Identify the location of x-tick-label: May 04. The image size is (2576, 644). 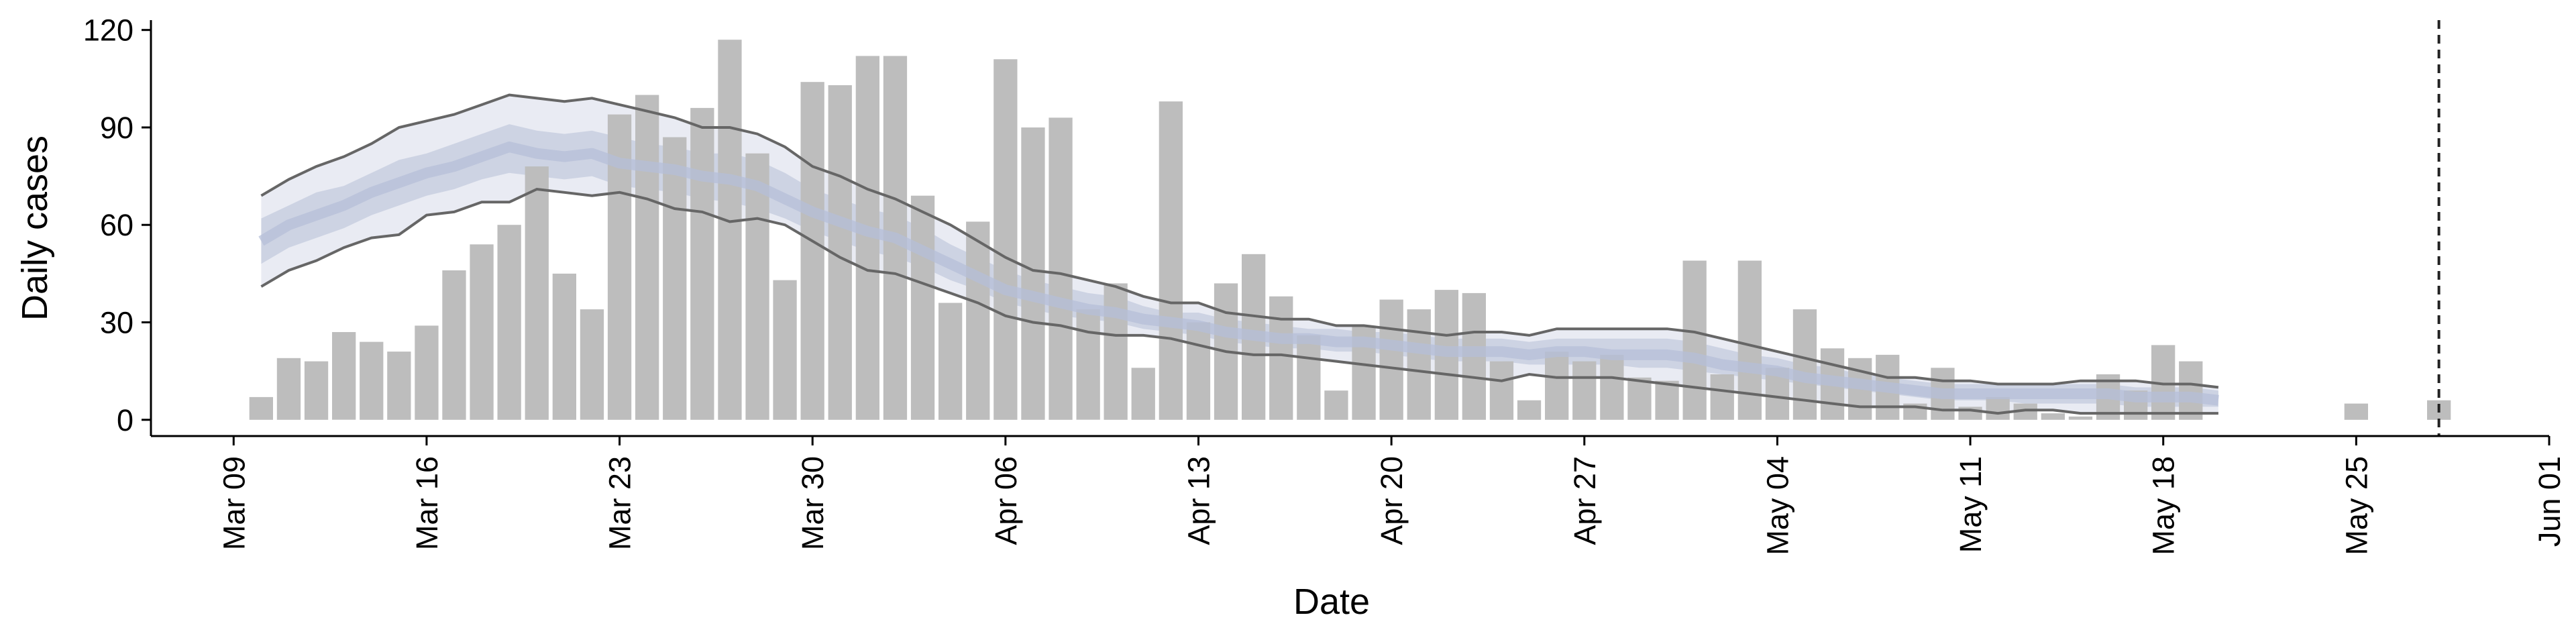
(1777, 505).